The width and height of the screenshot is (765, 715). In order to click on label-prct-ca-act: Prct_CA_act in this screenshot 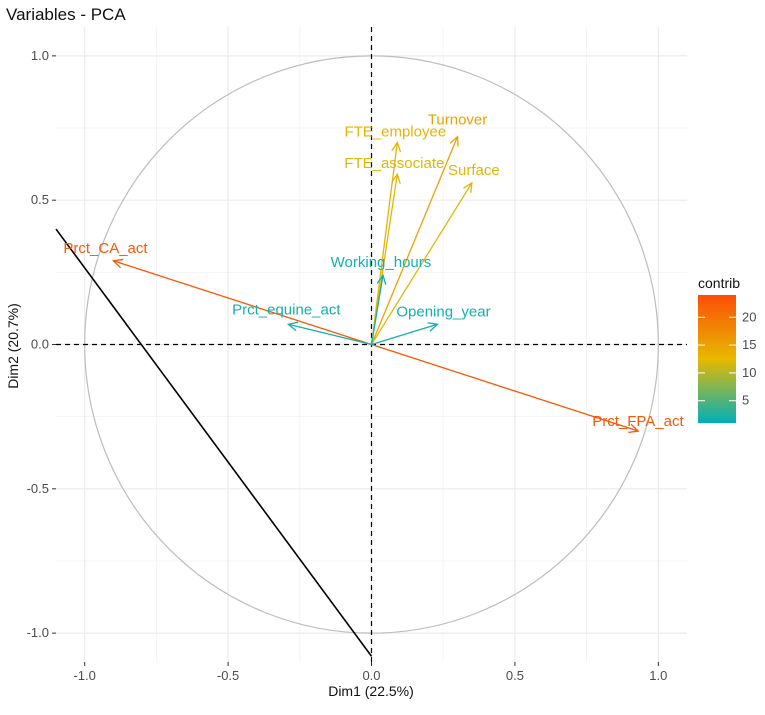, I will do `click(105, 248)`.